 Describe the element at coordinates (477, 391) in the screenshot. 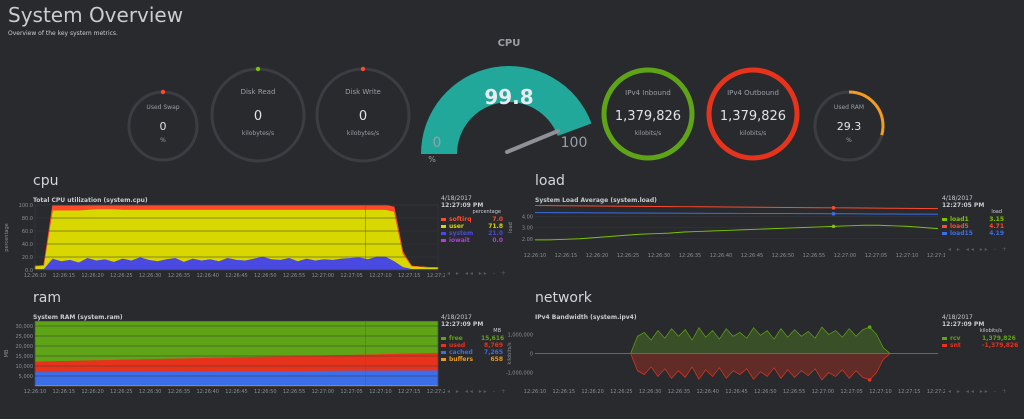

I see `ram-chart-controls: ◂ ▸ ◂◂ ▸▸ - +` at that location.